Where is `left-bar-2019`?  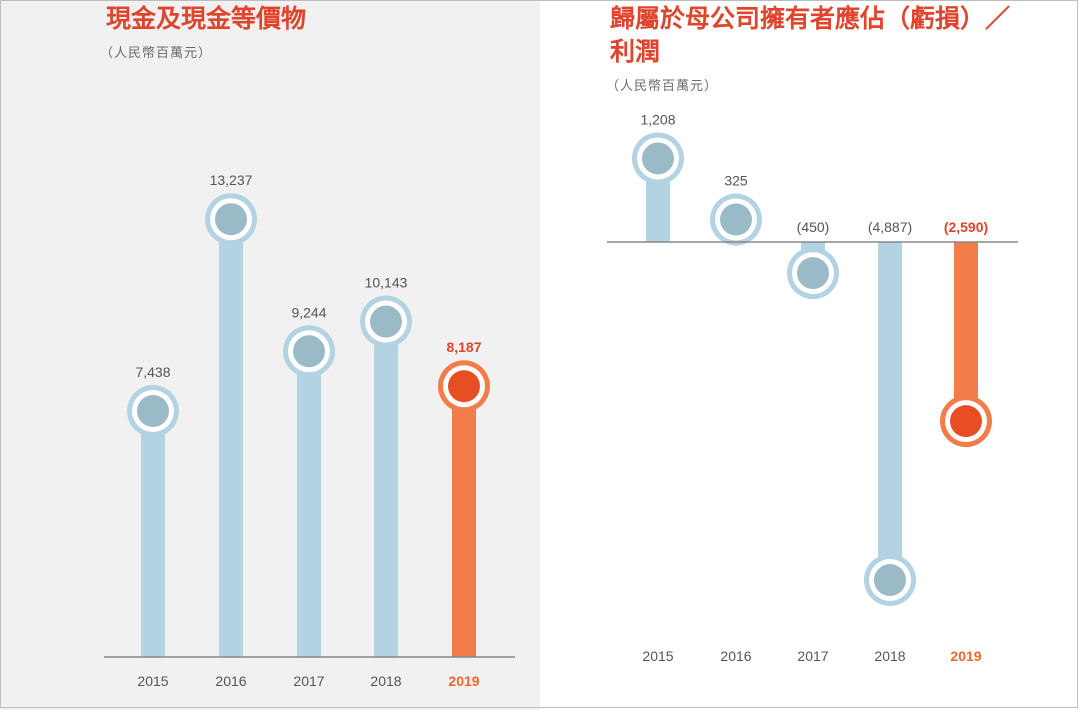 left-bar-2019 is located at coordinates (464, 521).